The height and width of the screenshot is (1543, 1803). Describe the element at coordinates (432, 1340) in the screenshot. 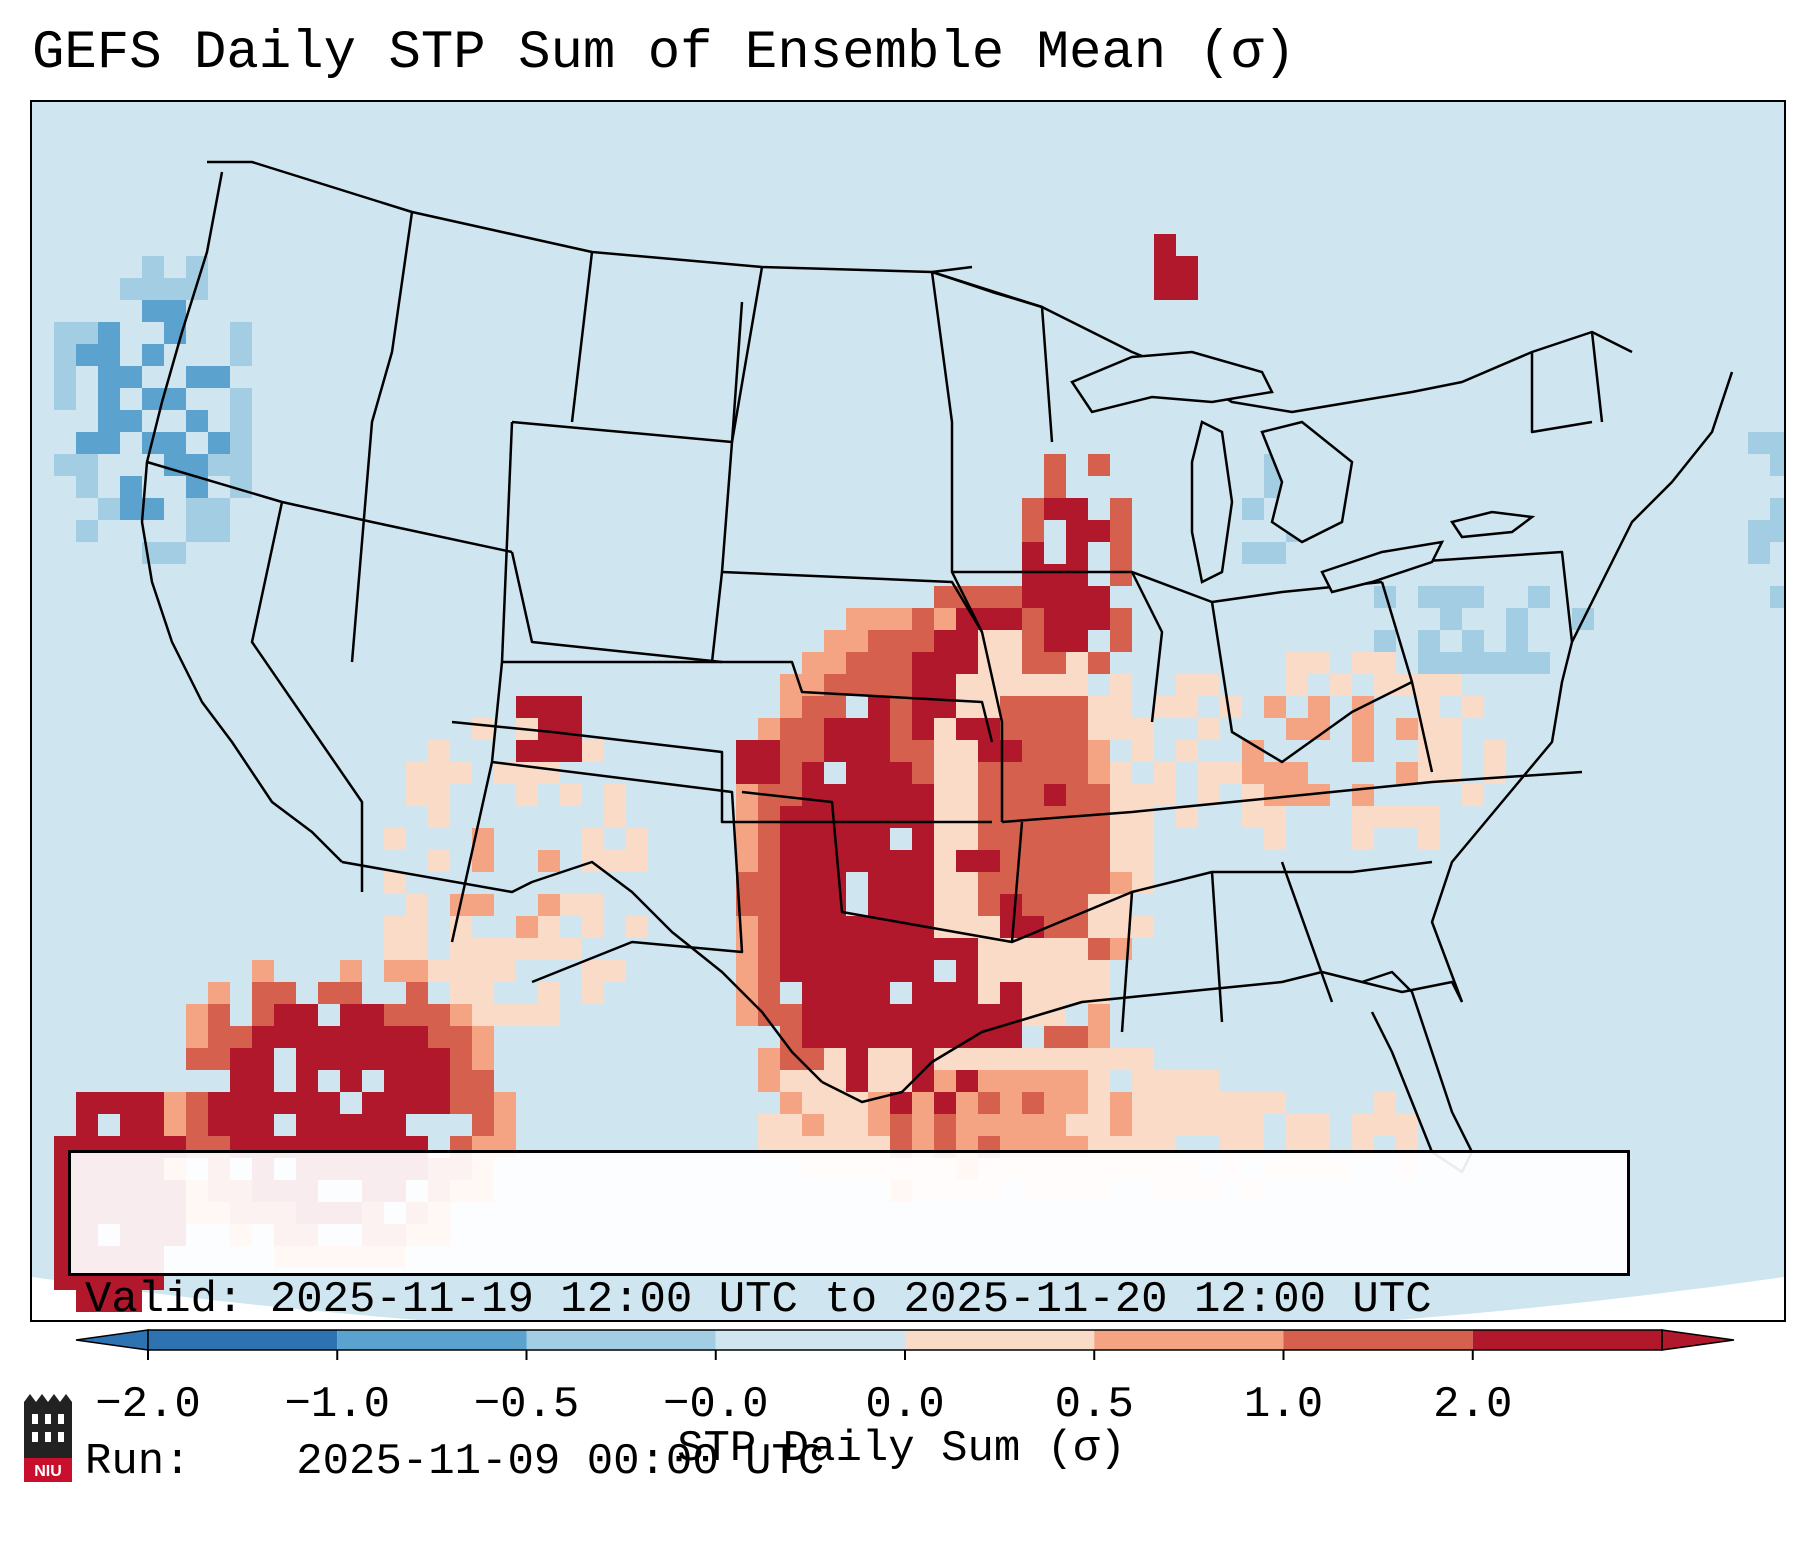

I see `colorbar-segment` at that location.